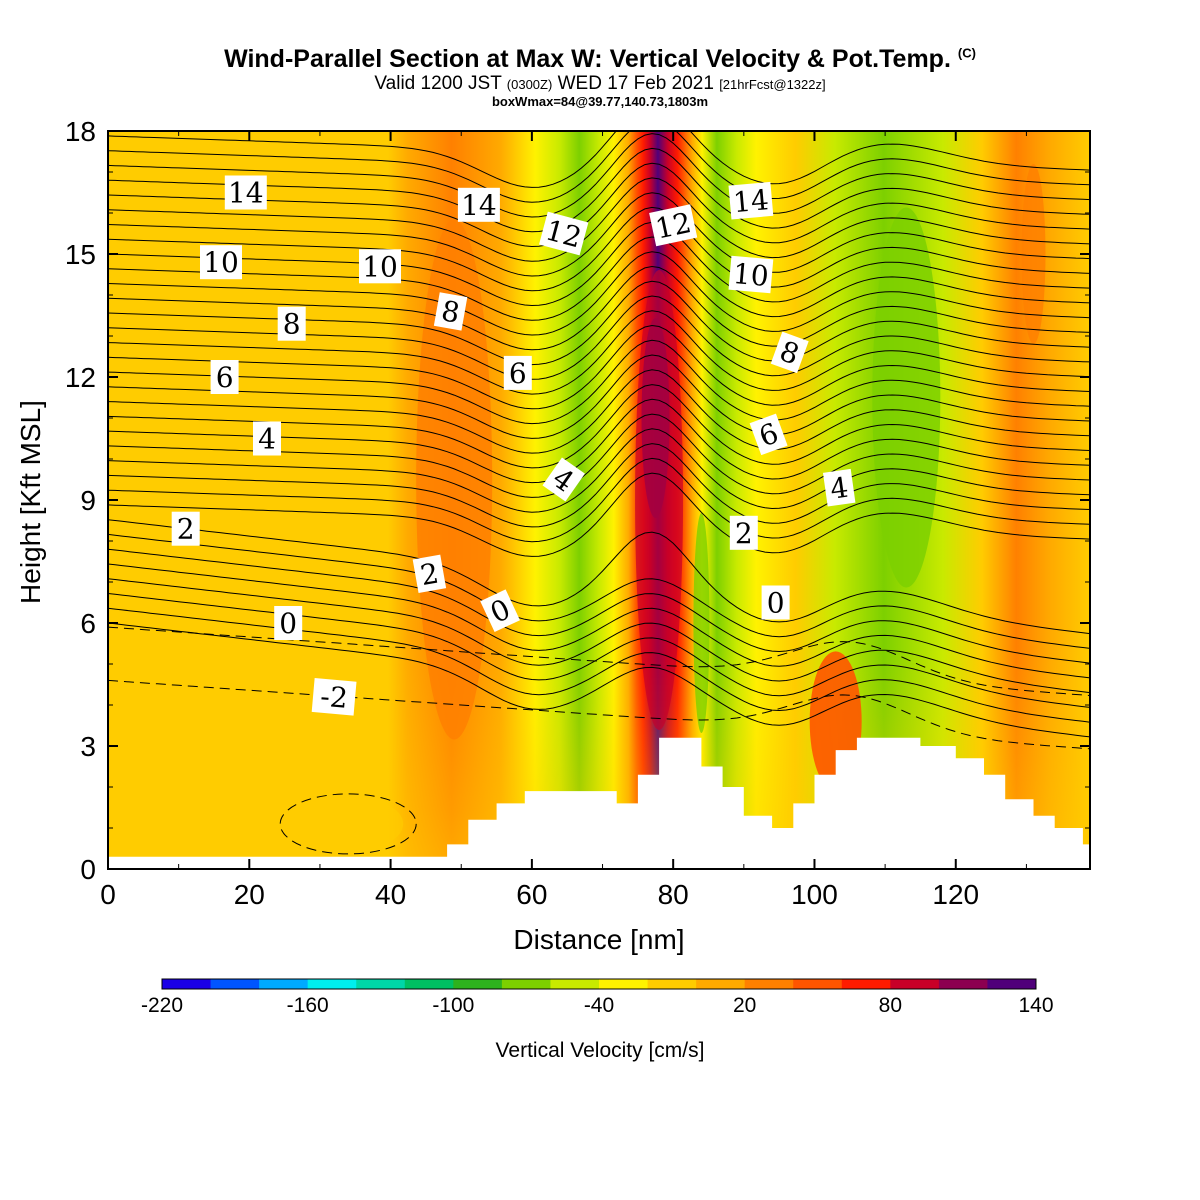 Image resolution: width=1200 pixels, height=1200 pixels. I want to click on x-tick-label: 100, so click(814, 894).